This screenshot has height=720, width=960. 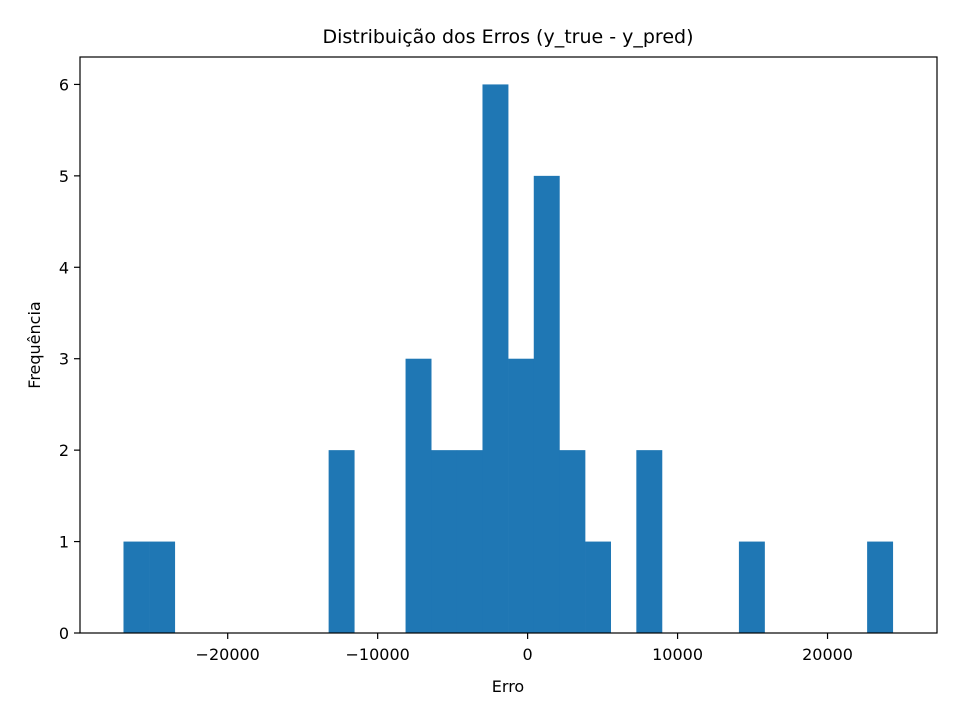 What do you see at coordinates (677, 654) in the screenshot?
I see `x-tick-label: 10000` at bounding box center [677, 654].